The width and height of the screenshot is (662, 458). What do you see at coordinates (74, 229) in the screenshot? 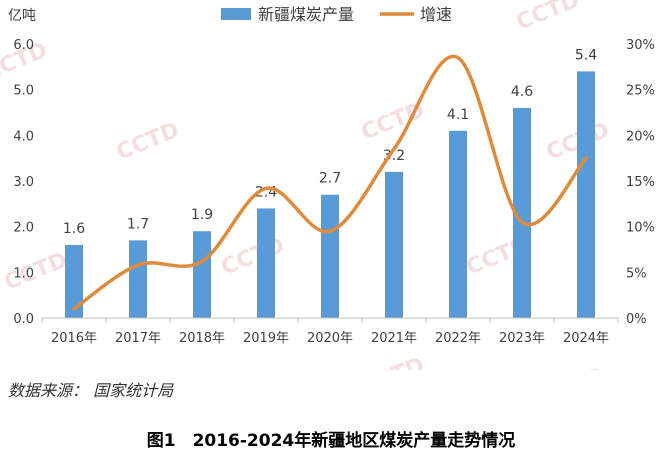
I see `bar-data-label: 1.6` at bounding box center [74, 229].